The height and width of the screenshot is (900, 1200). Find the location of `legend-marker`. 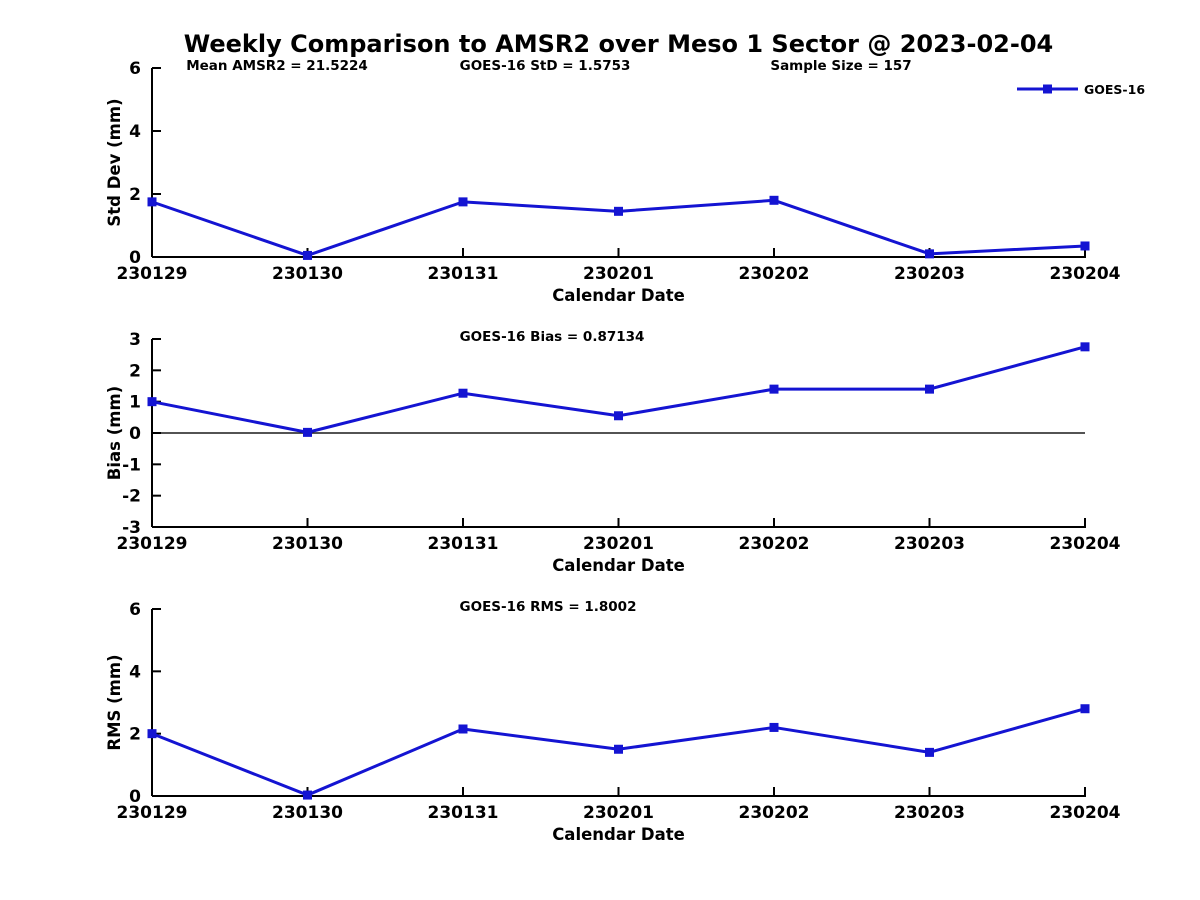

legend-marker is located at coordinates (1047, 89).